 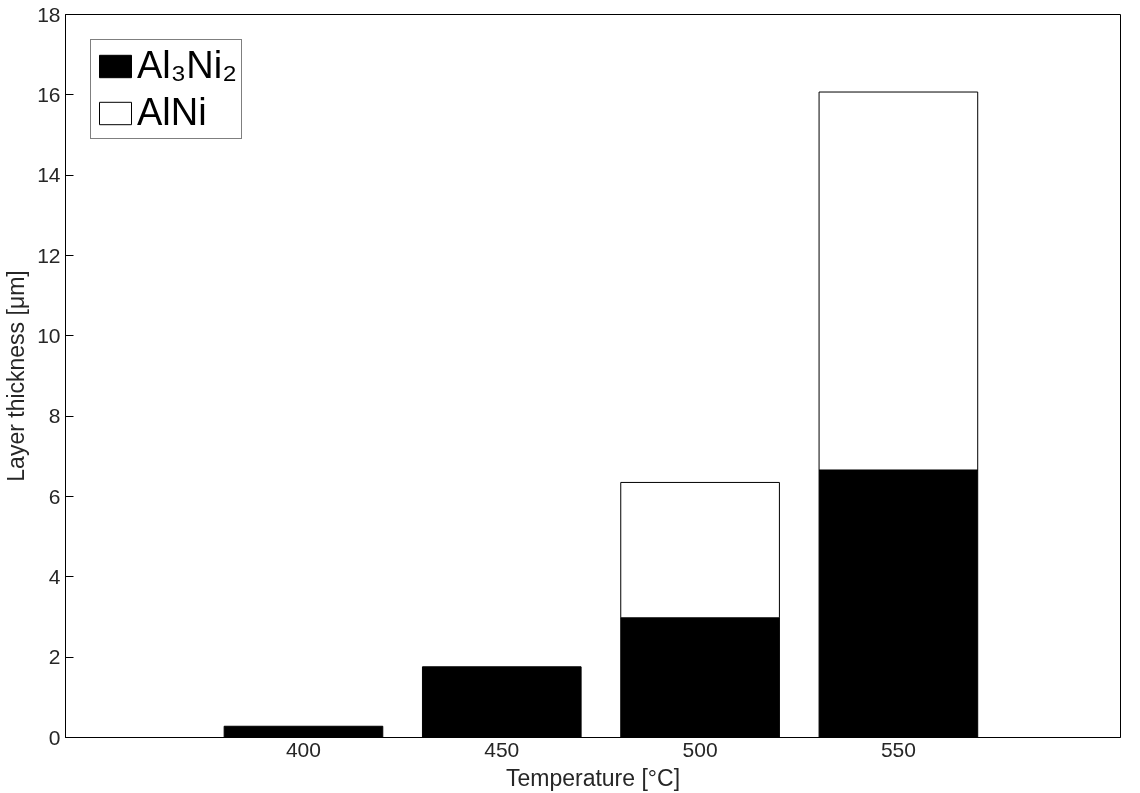 I want to click on x-tick-label: 550, so click(x=898, y=749).